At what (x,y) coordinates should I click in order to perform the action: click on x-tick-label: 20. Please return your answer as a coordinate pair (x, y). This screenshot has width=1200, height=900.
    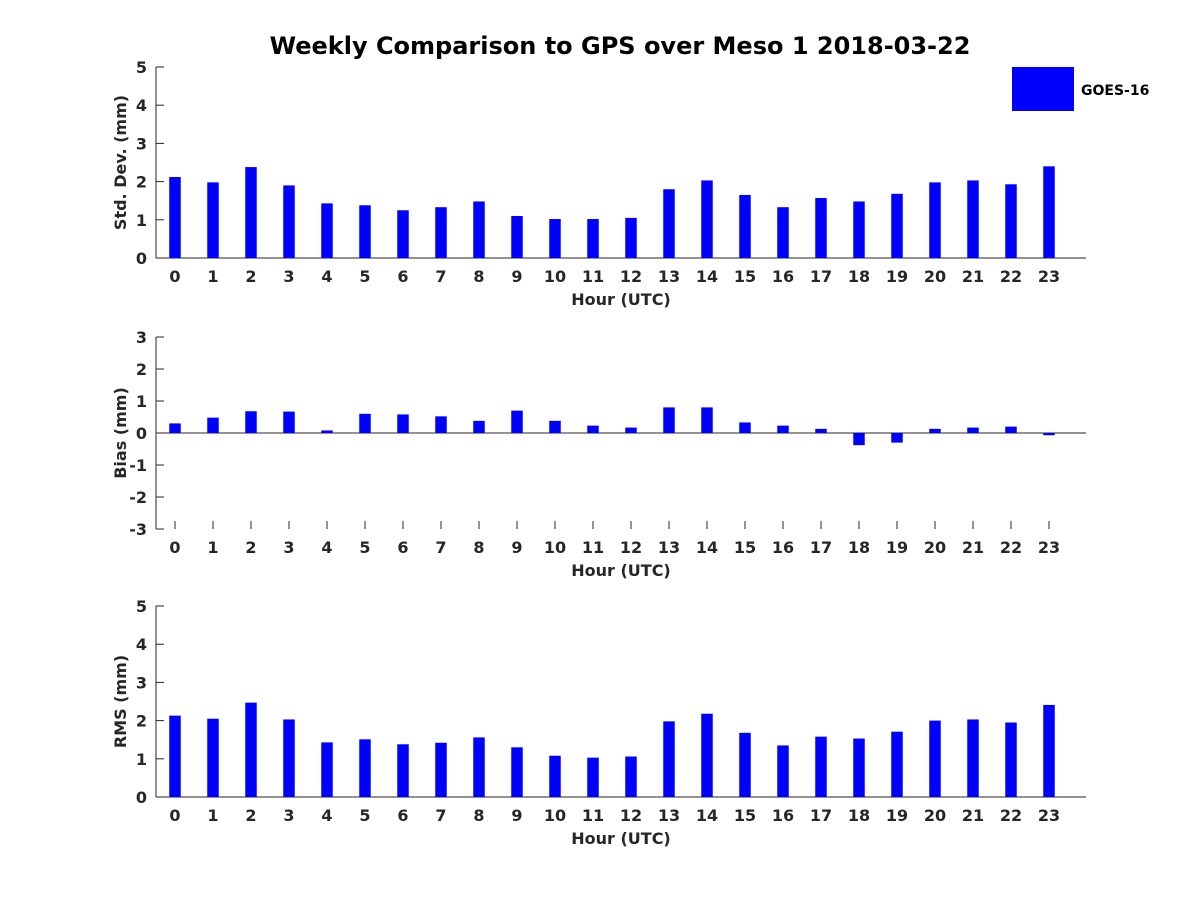
    Looking at the image, I should click on (935, 276).